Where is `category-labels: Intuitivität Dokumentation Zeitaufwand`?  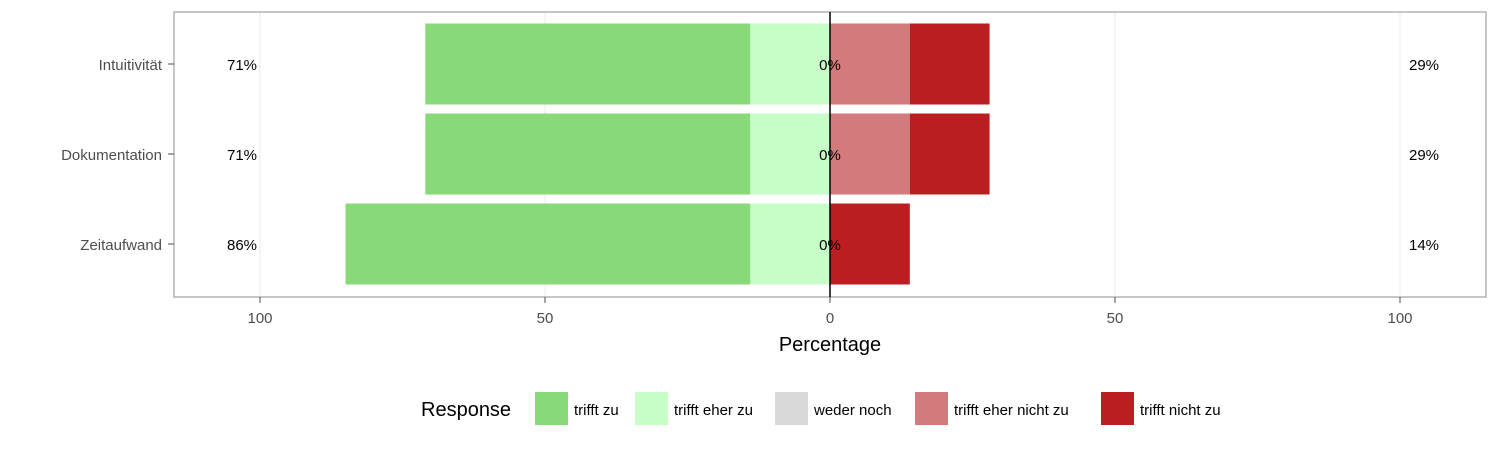
category-labels: Intuitivität Dokumentation Zeitaufwand is located at coordinates (117, 155).